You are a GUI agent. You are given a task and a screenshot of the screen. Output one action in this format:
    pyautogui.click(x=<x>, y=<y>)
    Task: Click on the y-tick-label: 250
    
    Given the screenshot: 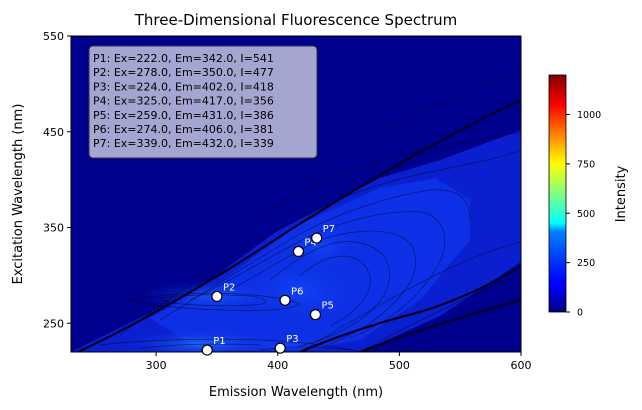 What is the action you would take?
    pyautogui.click(x=53, y=323)
    